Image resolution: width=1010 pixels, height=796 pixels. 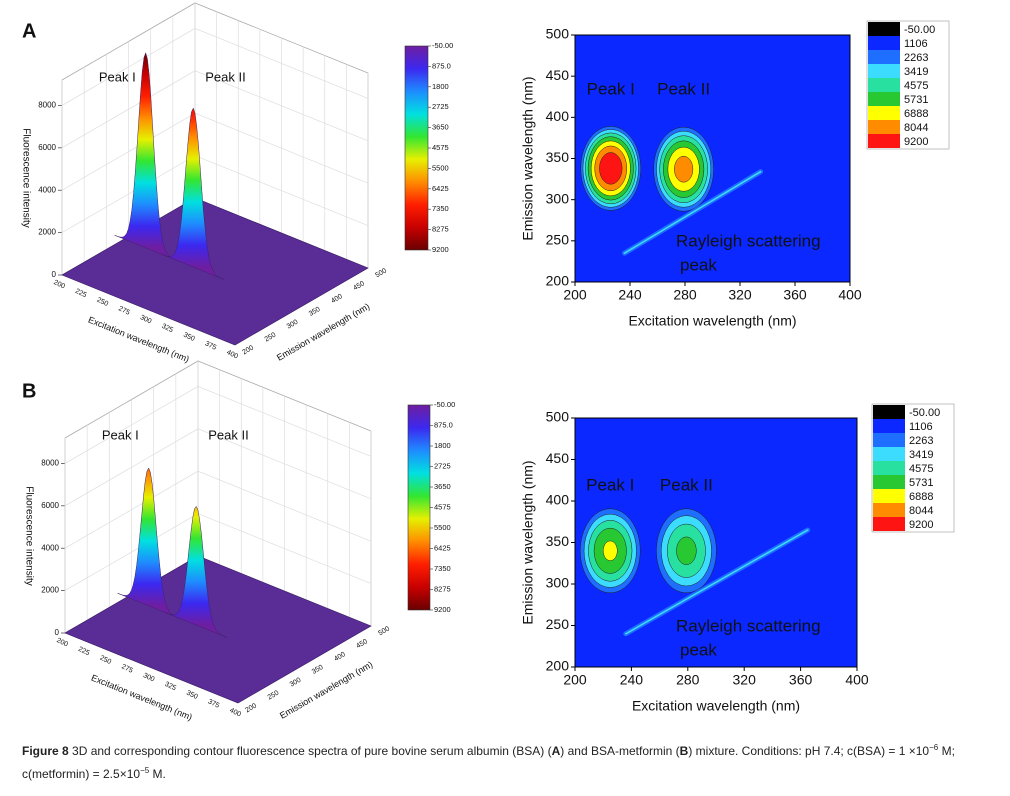 What do you see at coordinates (47, 232) in the screenshot?
I see `z-tick-label: 2000` at bounding box center [47, 232].